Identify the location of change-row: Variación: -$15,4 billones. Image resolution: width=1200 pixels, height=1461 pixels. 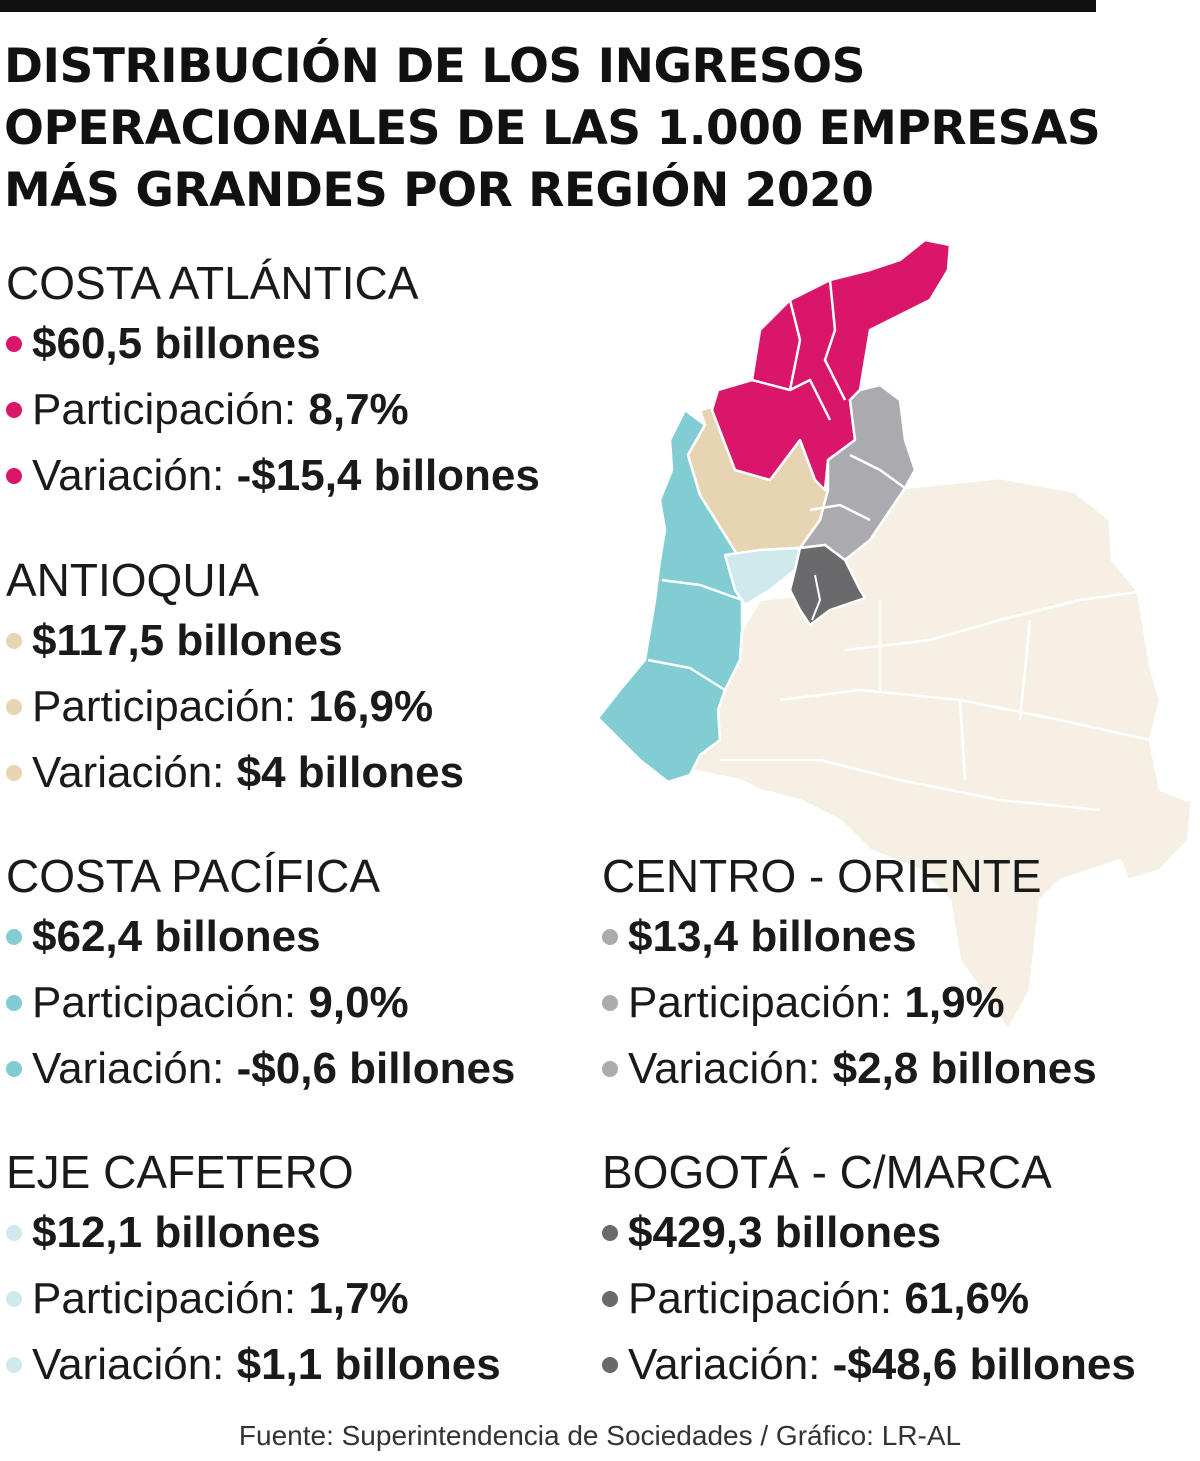
(273, 476).